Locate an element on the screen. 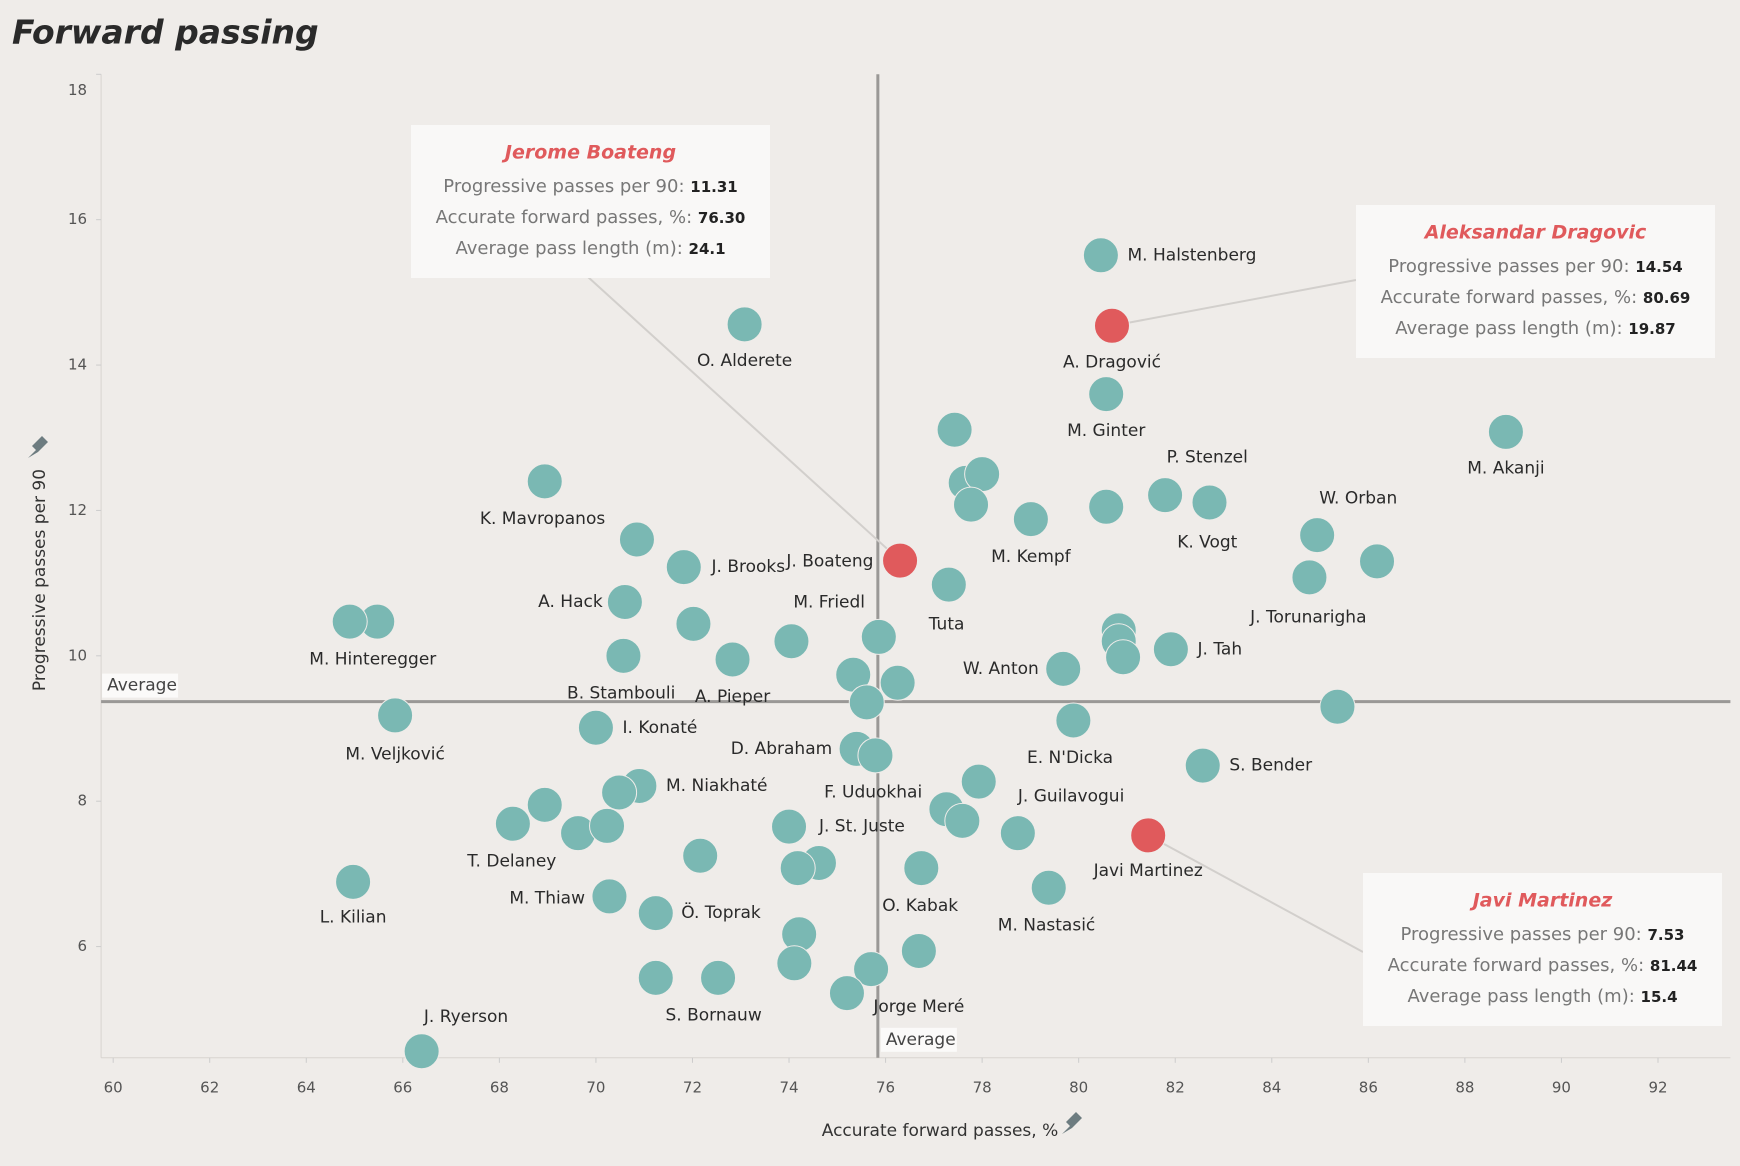  y-tick-label: 14 is located at coordinates (77, 365).